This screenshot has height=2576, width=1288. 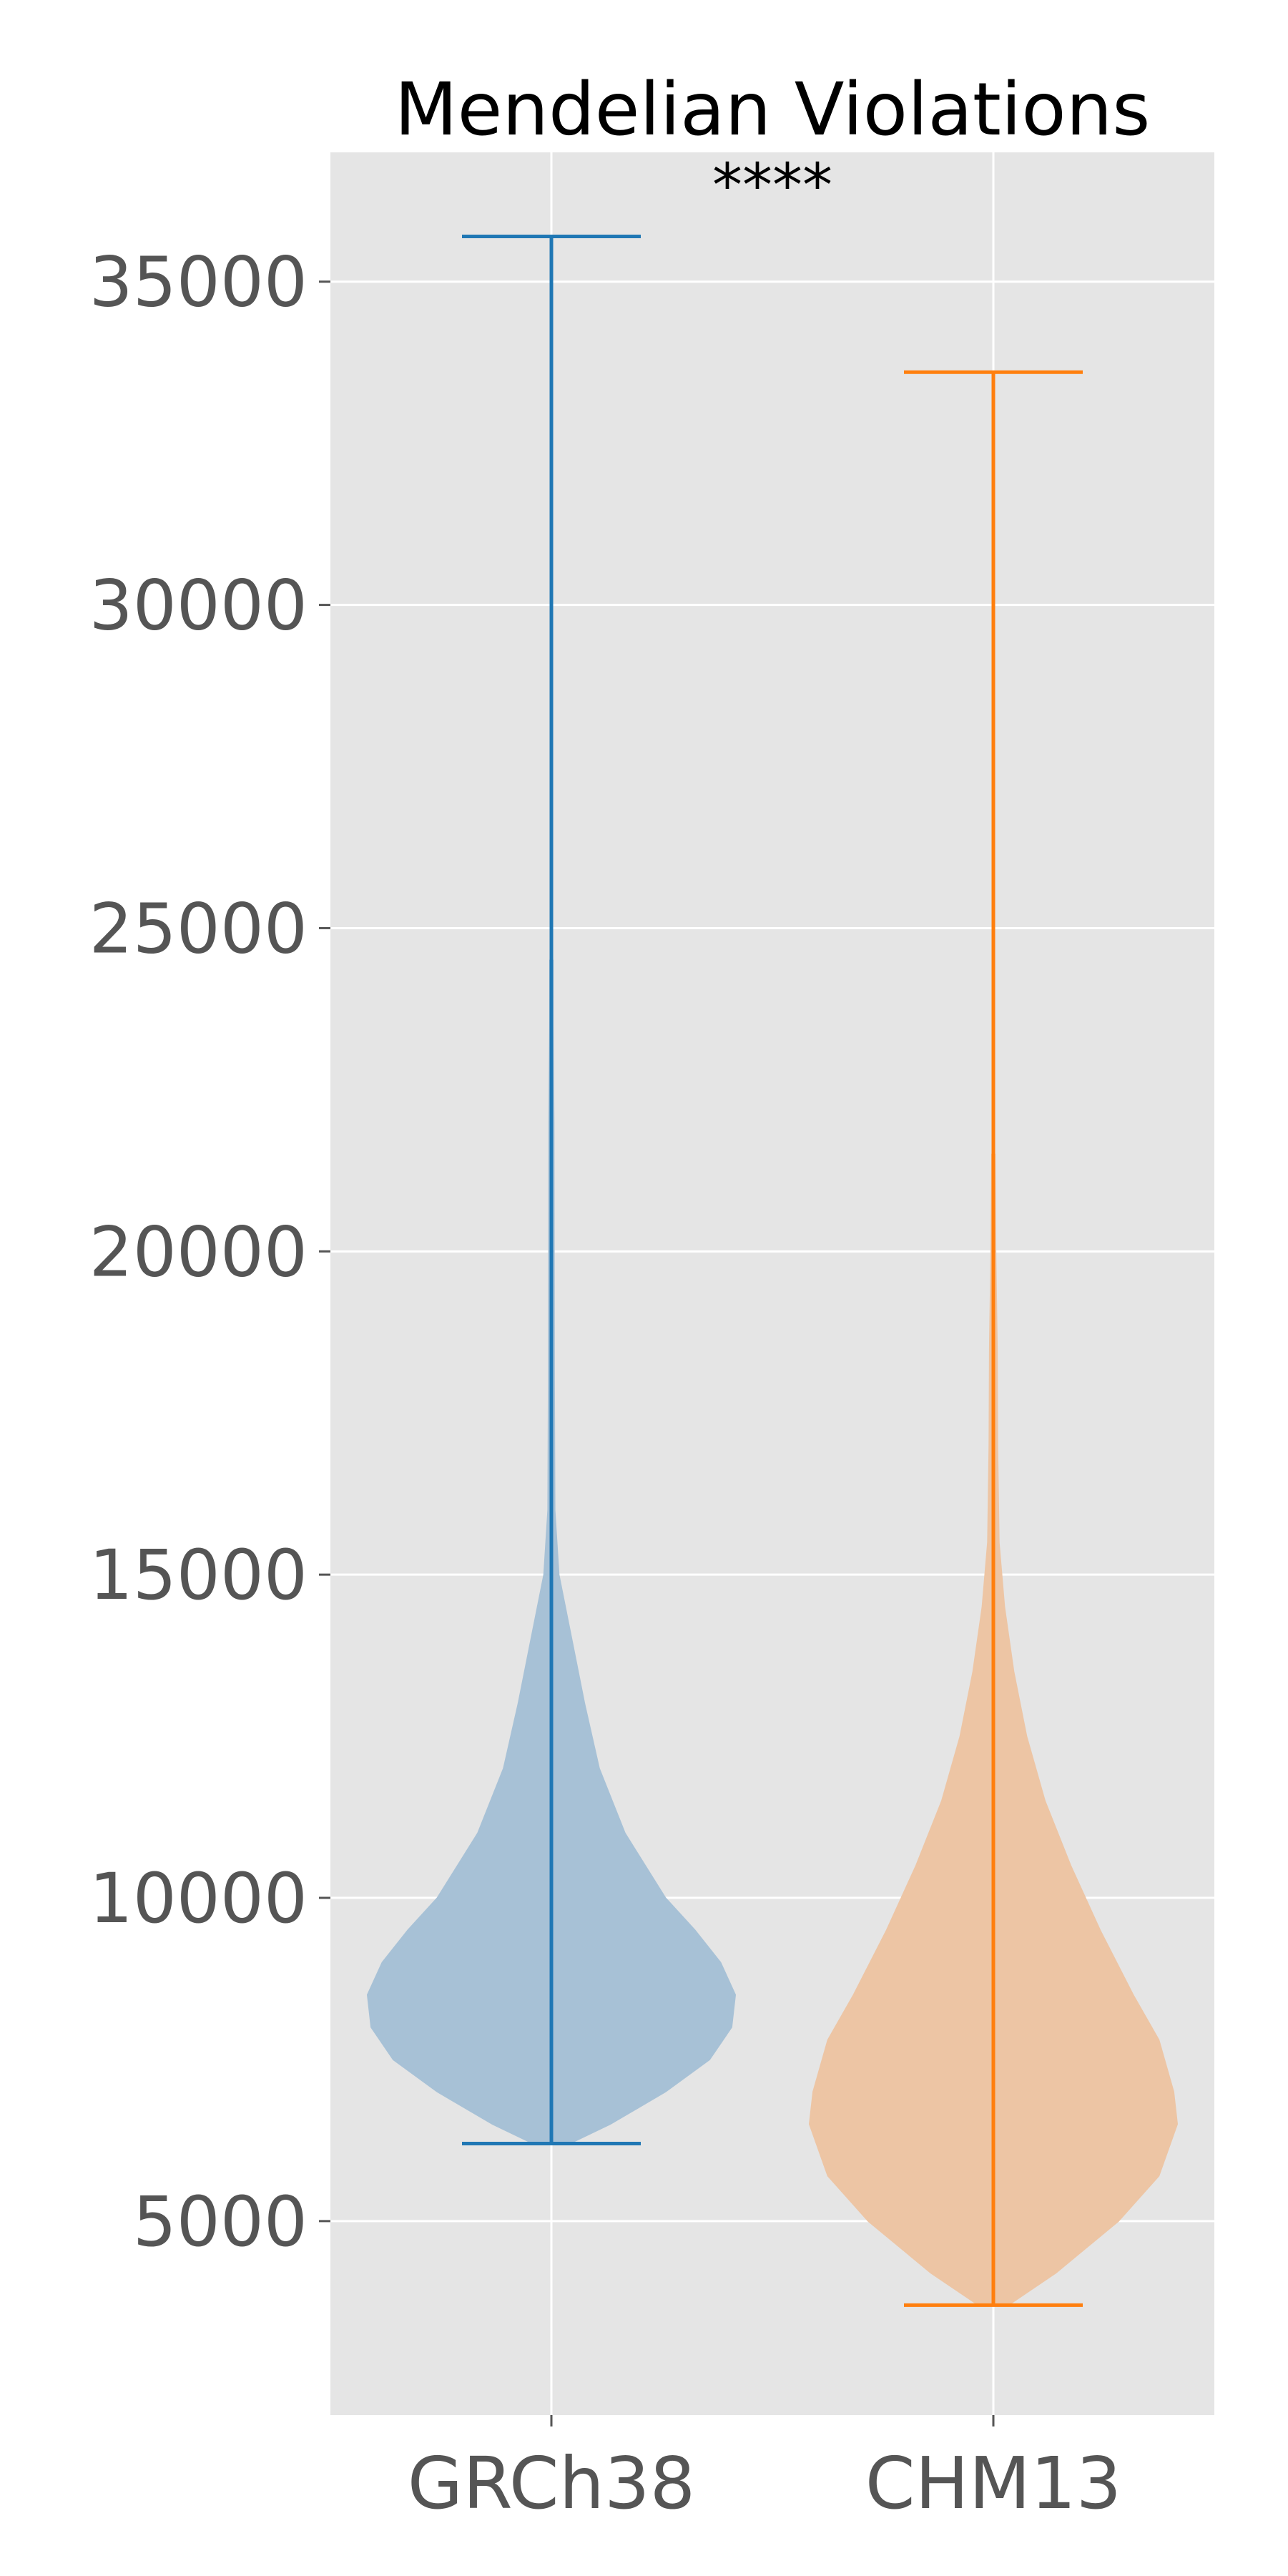 What do you see at coordinates (551, 2483) in the screenshot?
I see `x-tick-label: GRCh38` at bounding box center [551, 2483].